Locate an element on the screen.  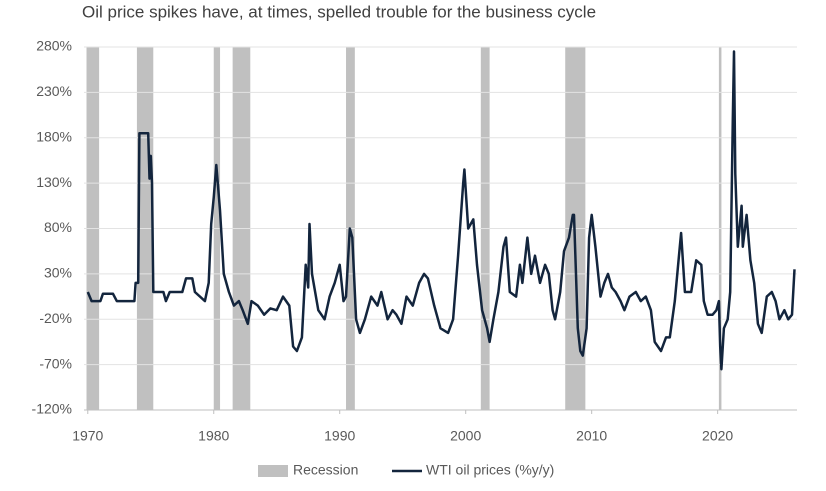
x-tick-label: 2020 is located at coordinates (717, 436).